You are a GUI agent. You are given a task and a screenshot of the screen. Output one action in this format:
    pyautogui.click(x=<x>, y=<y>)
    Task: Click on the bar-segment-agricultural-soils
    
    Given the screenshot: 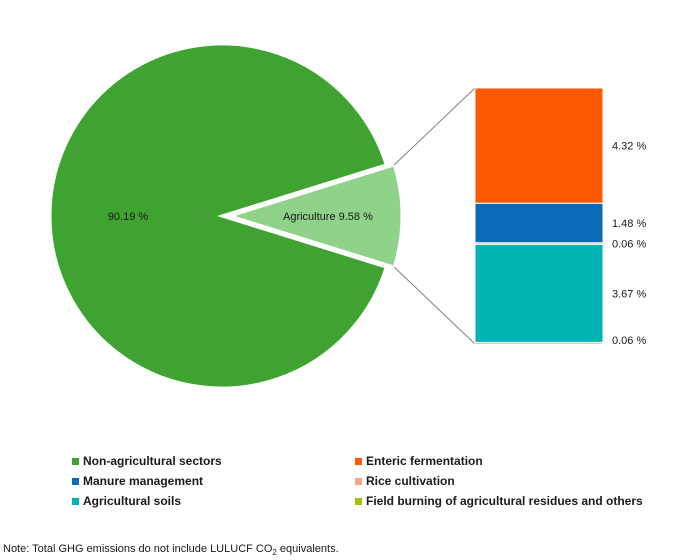 What is the action you would take?
    pyautogui.click(x=539, y=293)
    